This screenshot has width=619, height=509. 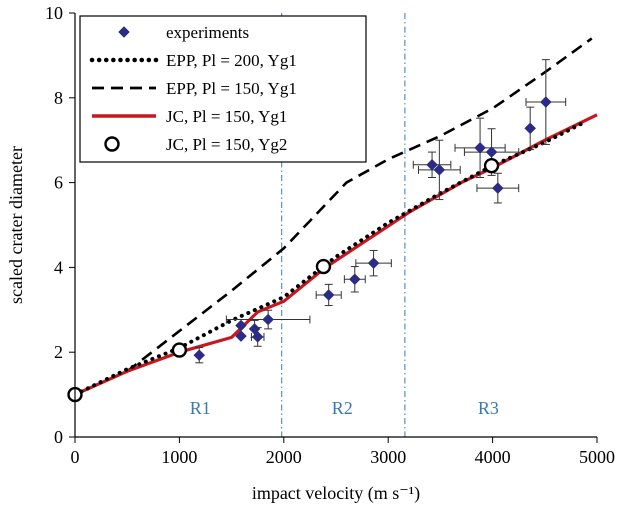 I want to click on legend-label-experiments: experiments, so click(x=207, y=32).